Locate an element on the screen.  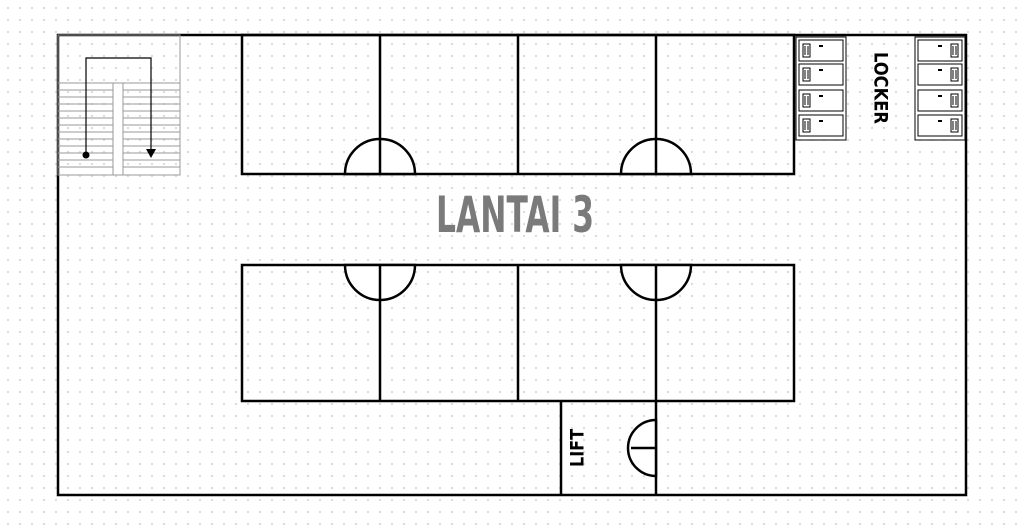
locker-label: LOCKER is located at coordinates (881, 88).